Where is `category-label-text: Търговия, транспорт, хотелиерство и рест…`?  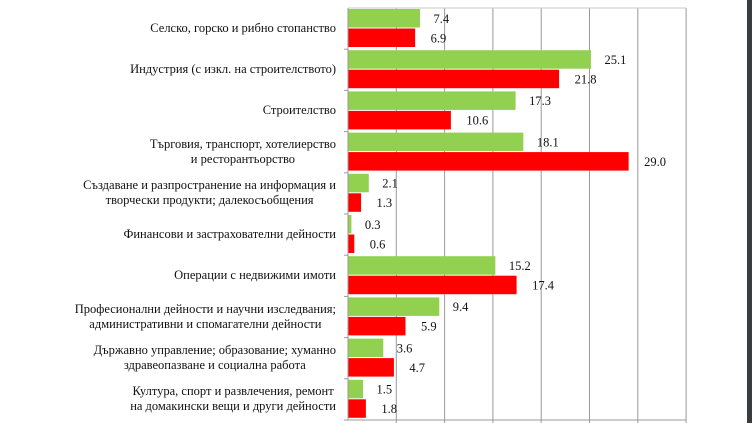
category-label-text: Търговия, транспорт, хотелиерство и рест… is located at coordinates (242, 152).